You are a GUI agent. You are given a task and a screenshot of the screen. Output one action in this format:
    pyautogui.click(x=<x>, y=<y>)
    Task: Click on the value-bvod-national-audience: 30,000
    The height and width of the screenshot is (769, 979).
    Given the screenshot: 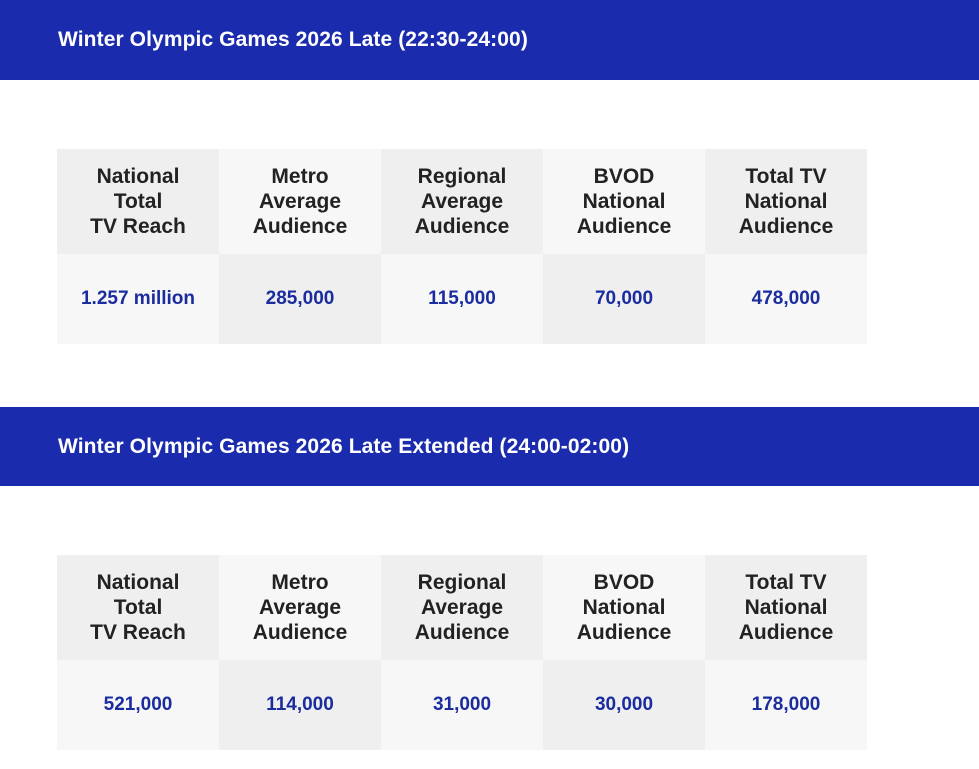 What is the action you would take?
    pyautogui.click(x=624, y=705)
    